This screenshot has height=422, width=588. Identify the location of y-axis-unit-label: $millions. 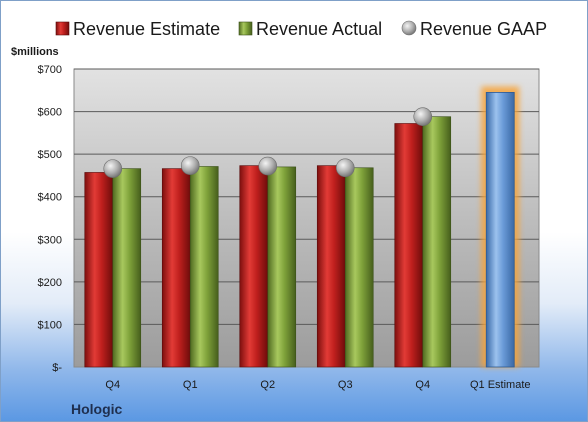
(35, 52).